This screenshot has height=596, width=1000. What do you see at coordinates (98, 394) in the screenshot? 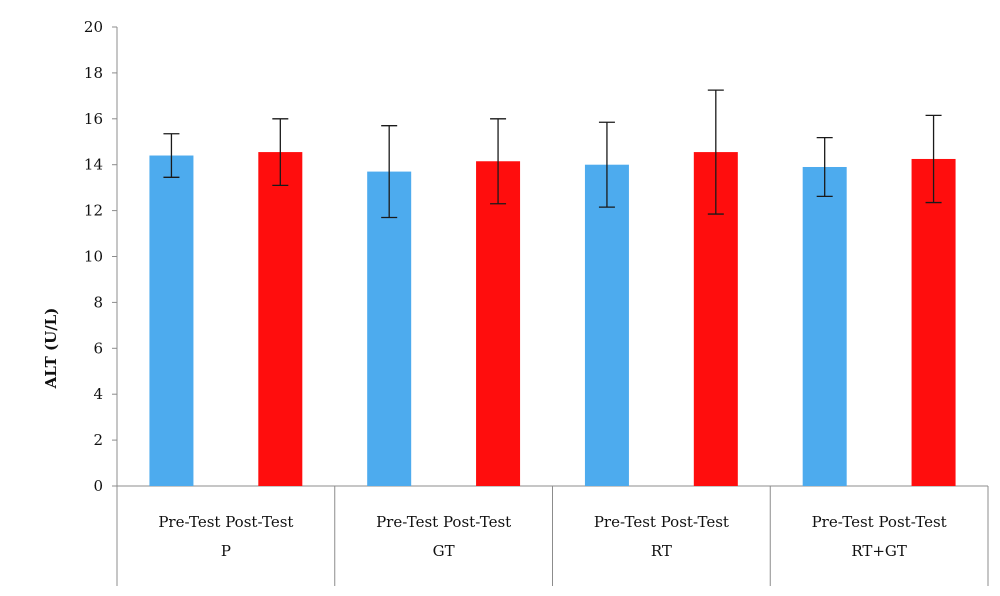
I see `y-tick-label: 4` at bounding box center [98, 394].